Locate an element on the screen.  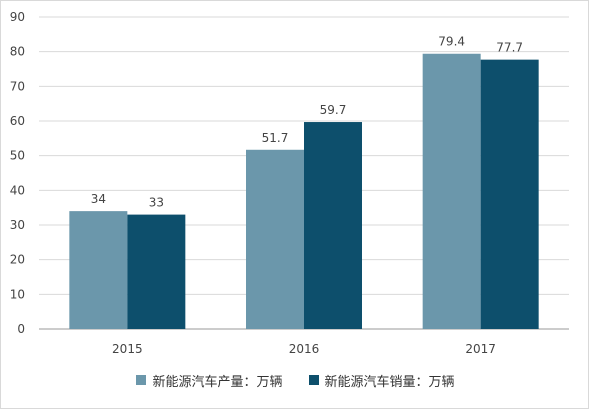
legend: 新能源汽车产量：万辆 新能源汽车销量：万辆 is located at coordinates (295, 380).